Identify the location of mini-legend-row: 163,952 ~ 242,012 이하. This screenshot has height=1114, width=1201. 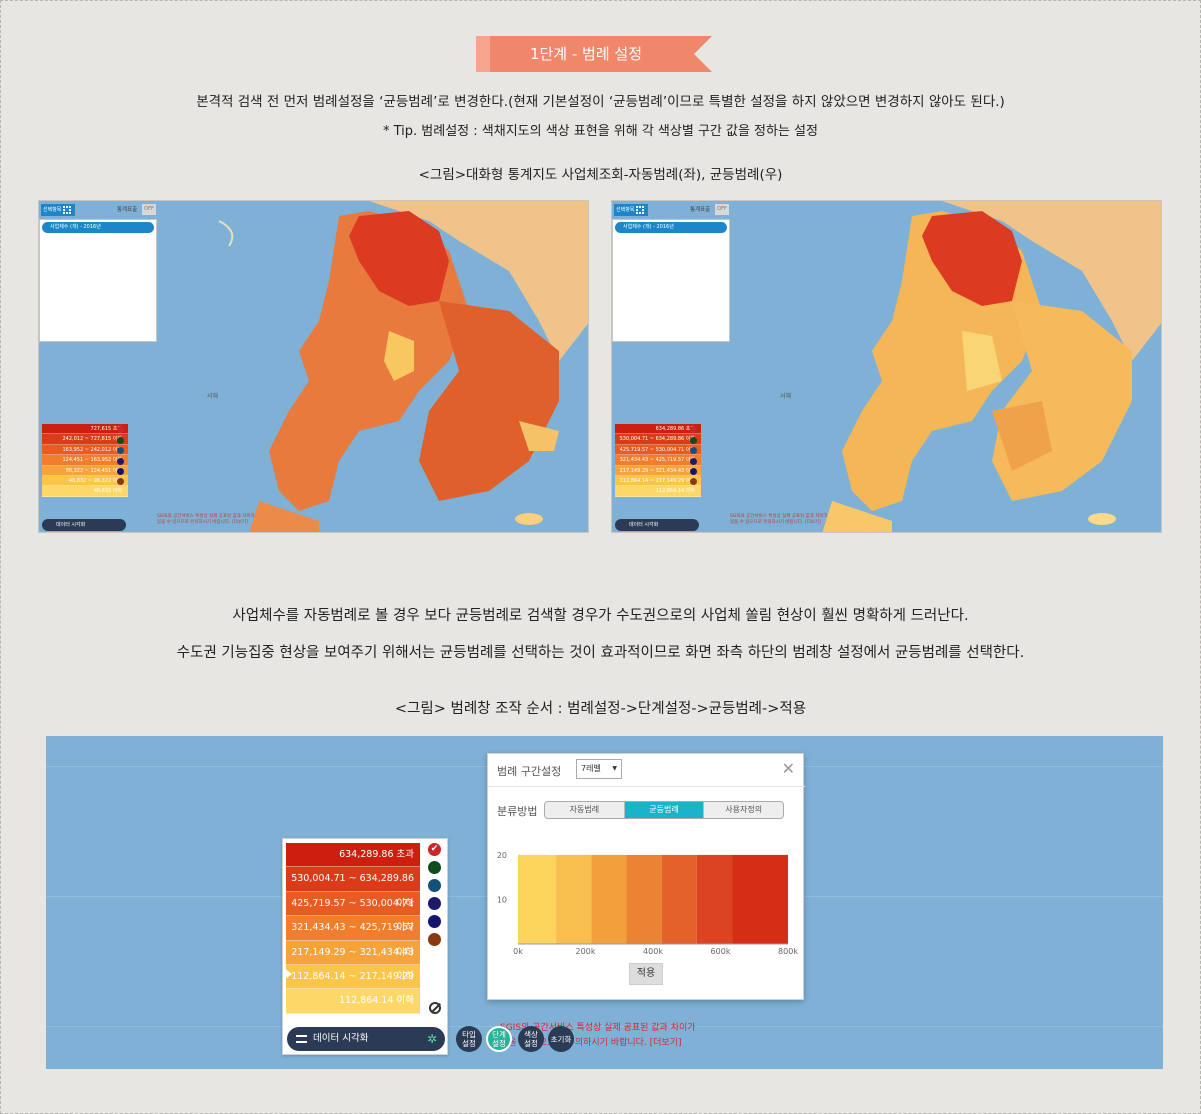
(85, 450).